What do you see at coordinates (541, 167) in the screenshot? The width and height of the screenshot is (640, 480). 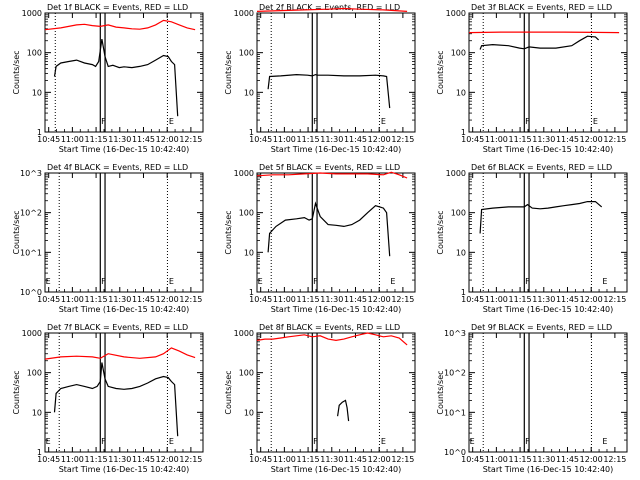 I see `panel-title: Det 6f BLACK = Events, RED = LLD` at bounding box center [541, 167].